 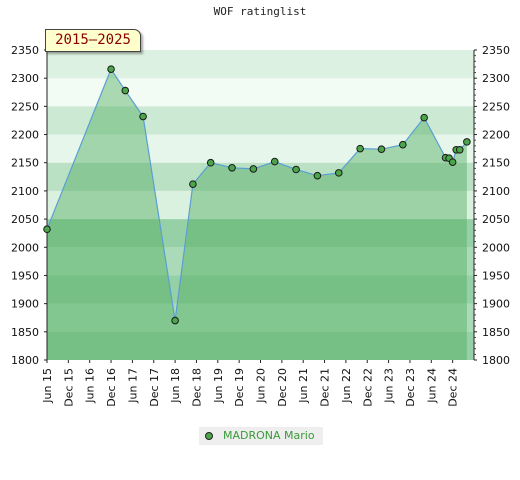 What do you see at coordinates (261, 386) in the screenshot?
I see `x-tick-label: Jun 20` at bounding box center [261, 386].